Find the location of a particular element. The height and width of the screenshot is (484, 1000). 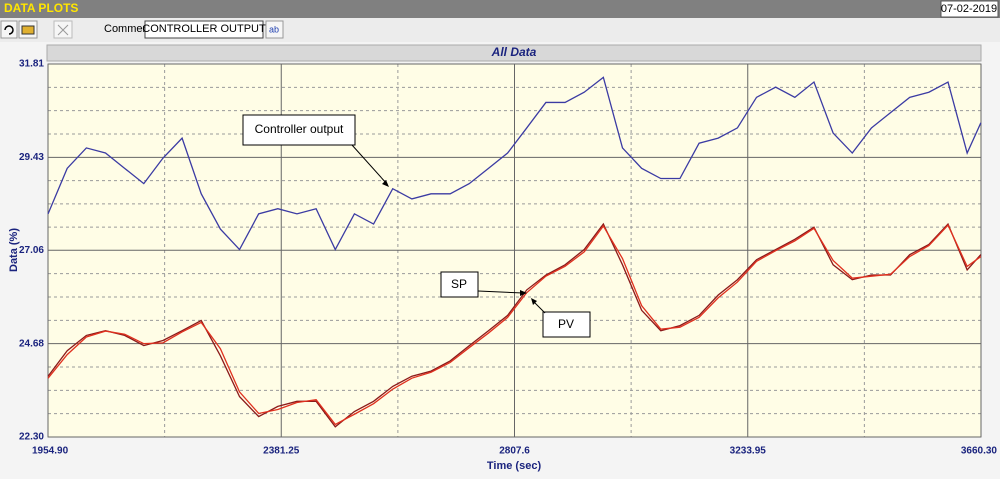

x-tick-label: 1954.90 is located at coordinates (50, 451).